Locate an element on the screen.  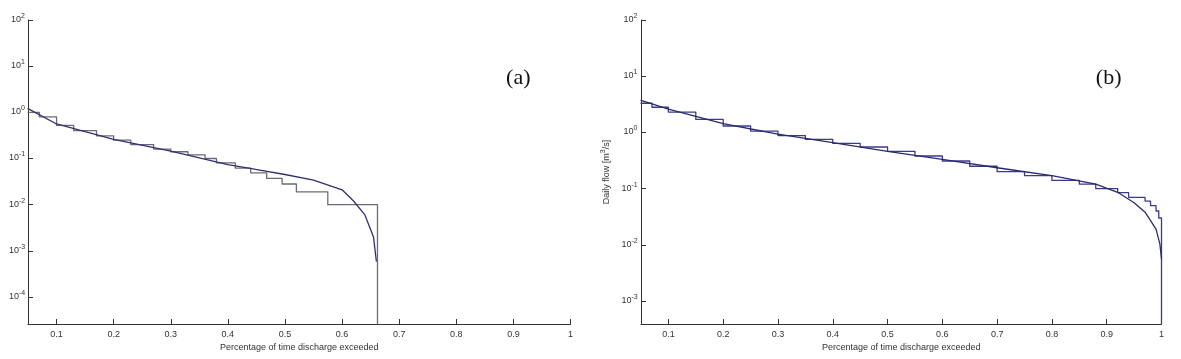
y-tick-label: 10$^{-4}$ is located at coordinates (17, 294).